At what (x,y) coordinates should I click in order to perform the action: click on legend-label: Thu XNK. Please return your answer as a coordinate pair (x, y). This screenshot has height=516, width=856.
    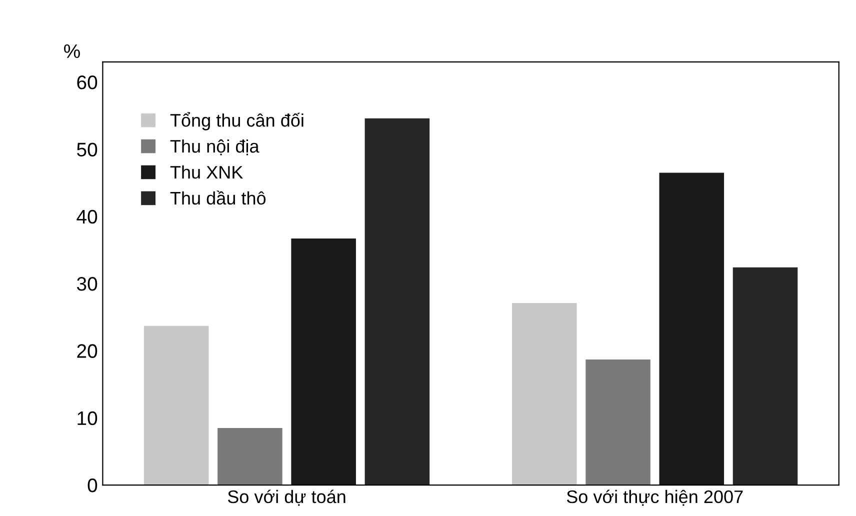
    Looking at the image, I should click on (206, 172).